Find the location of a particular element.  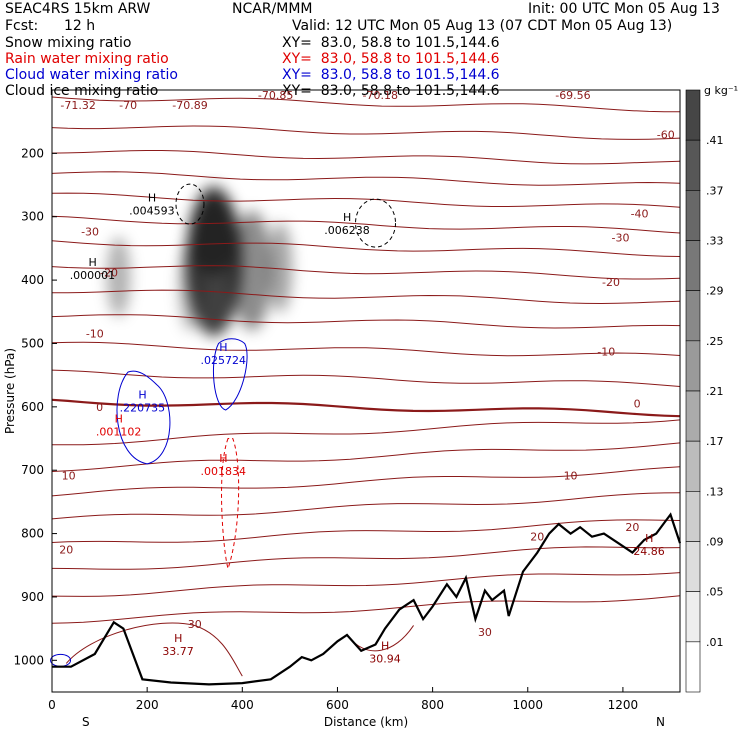

extremum-value: .004593 is located at coordinates (152, 210).